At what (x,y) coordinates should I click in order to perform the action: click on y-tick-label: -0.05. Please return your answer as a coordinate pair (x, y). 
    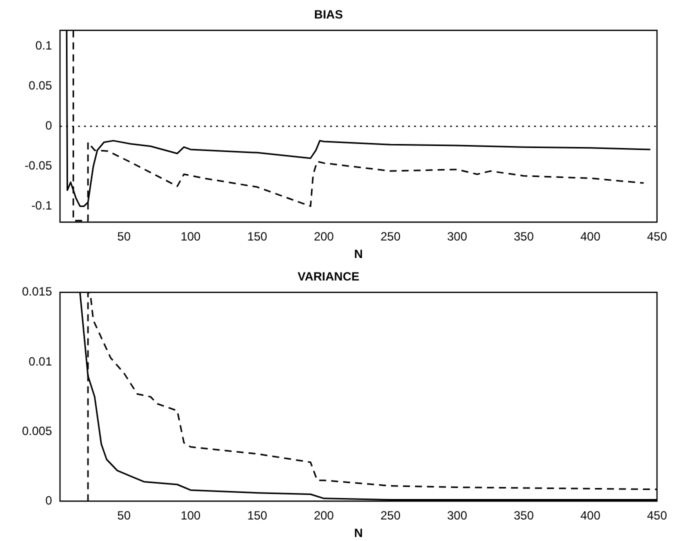
    Looking at the image, I should click on (38, 165).